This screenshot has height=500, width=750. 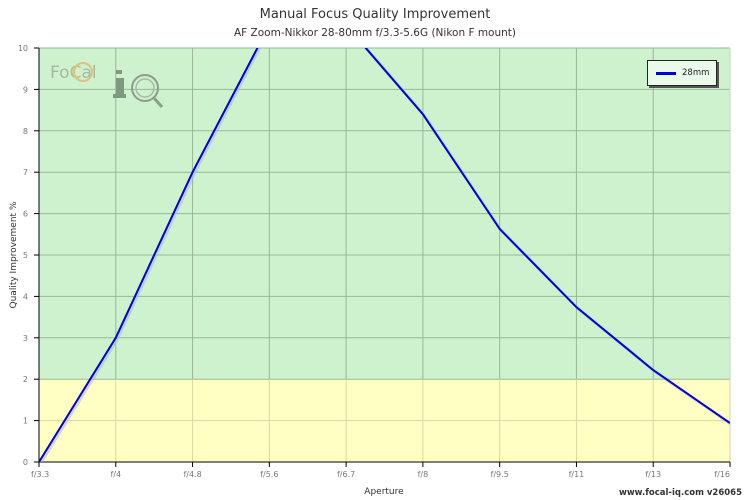 I want to click on y-tick-label: 4, so click(x=25, y=296).